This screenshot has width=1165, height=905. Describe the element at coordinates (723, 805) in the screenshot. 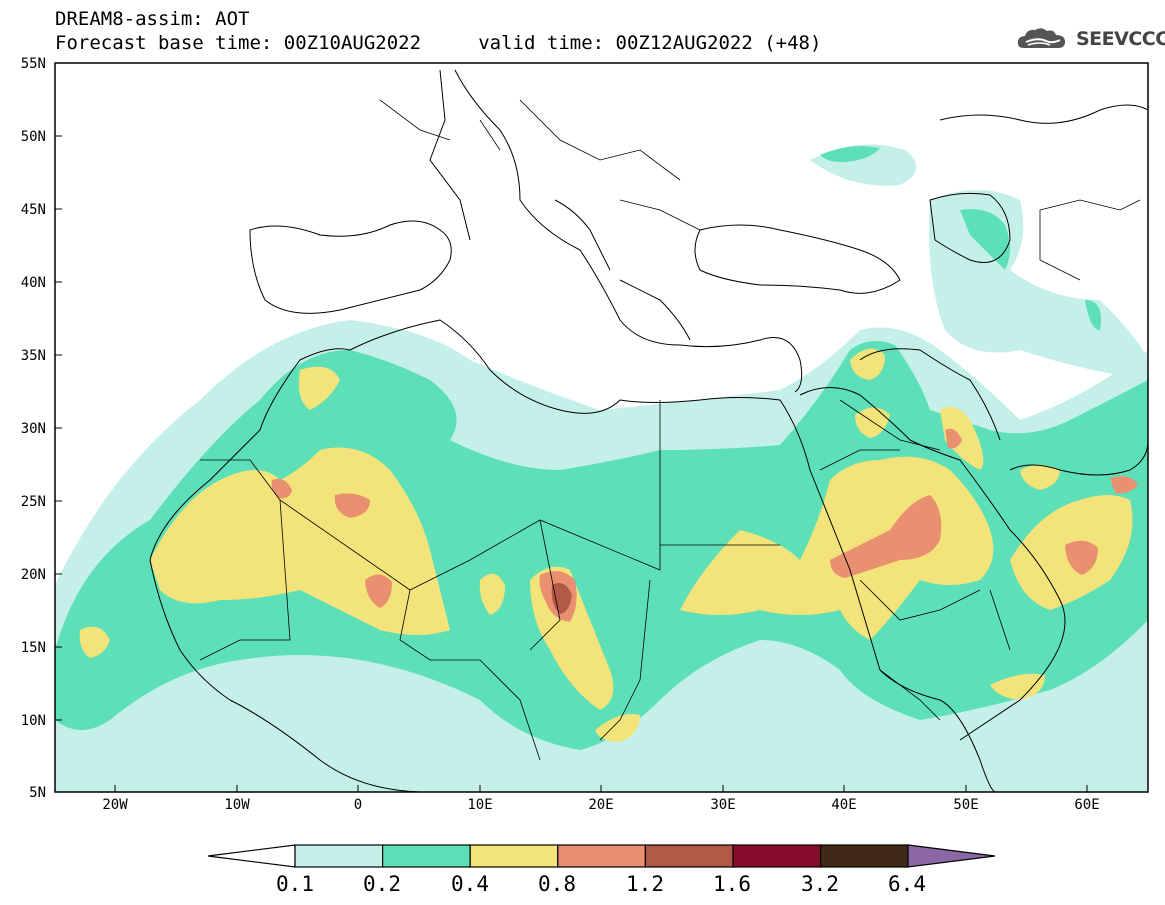

I see `lon-label: 30E` at that location.